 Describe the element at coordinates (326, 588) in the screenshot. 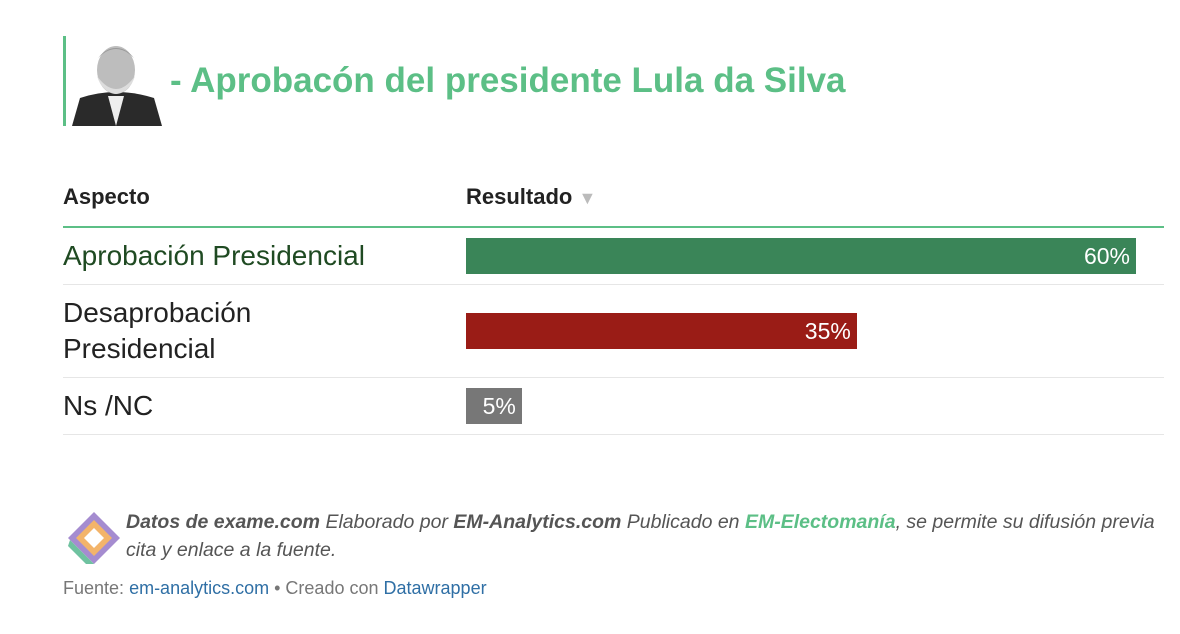

I see `credit: • Creado con` at that location.